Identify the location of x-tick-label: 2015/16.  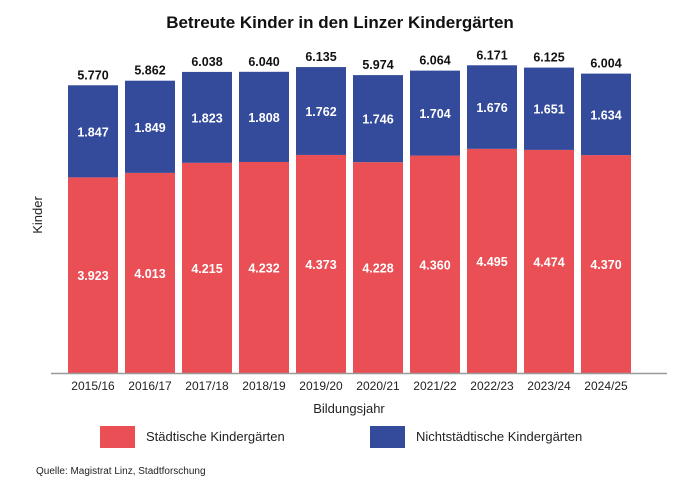
(93, 386).